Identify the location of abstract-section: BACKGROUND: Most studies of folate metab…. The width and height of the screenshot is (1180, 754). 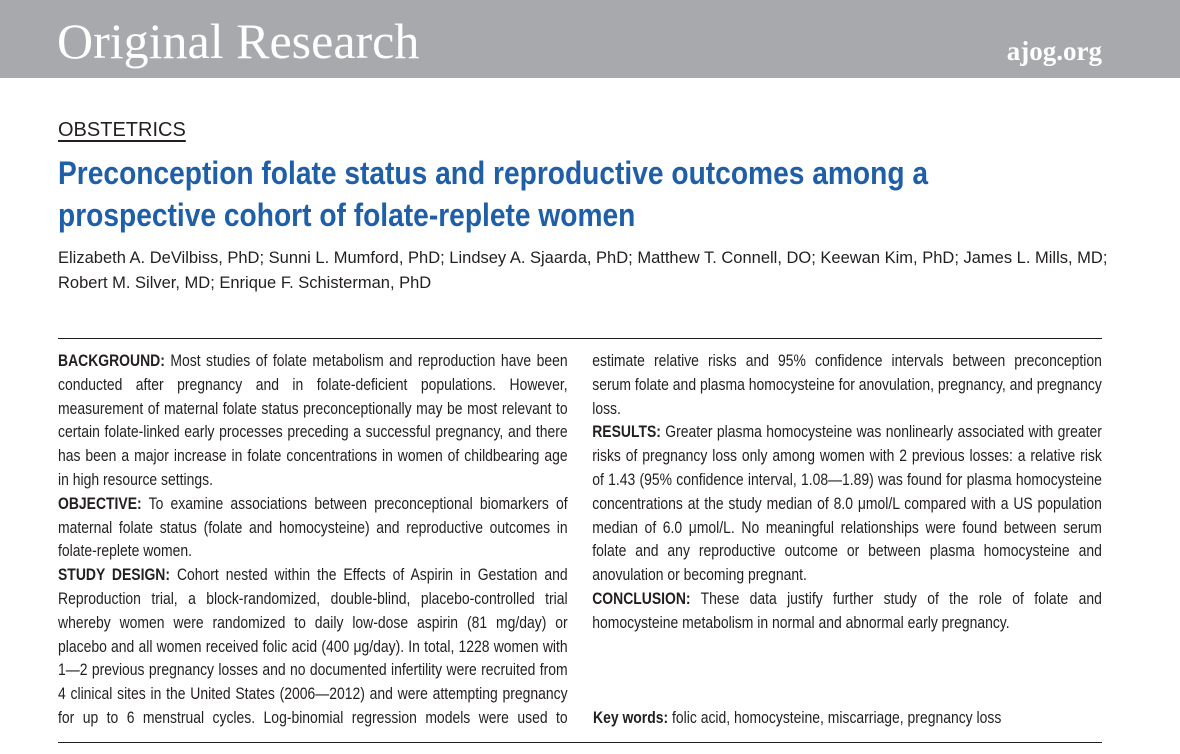
(313, 420).